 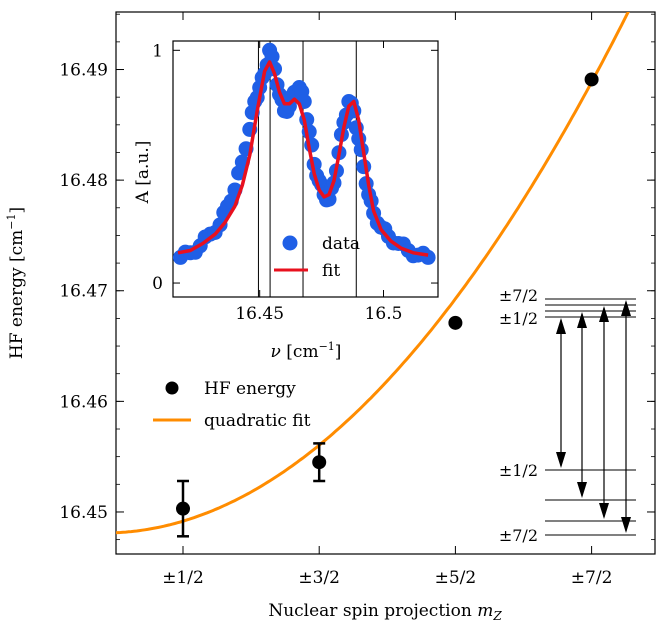 I want to click on legend-data-label: data, so click(x=341, y=244).